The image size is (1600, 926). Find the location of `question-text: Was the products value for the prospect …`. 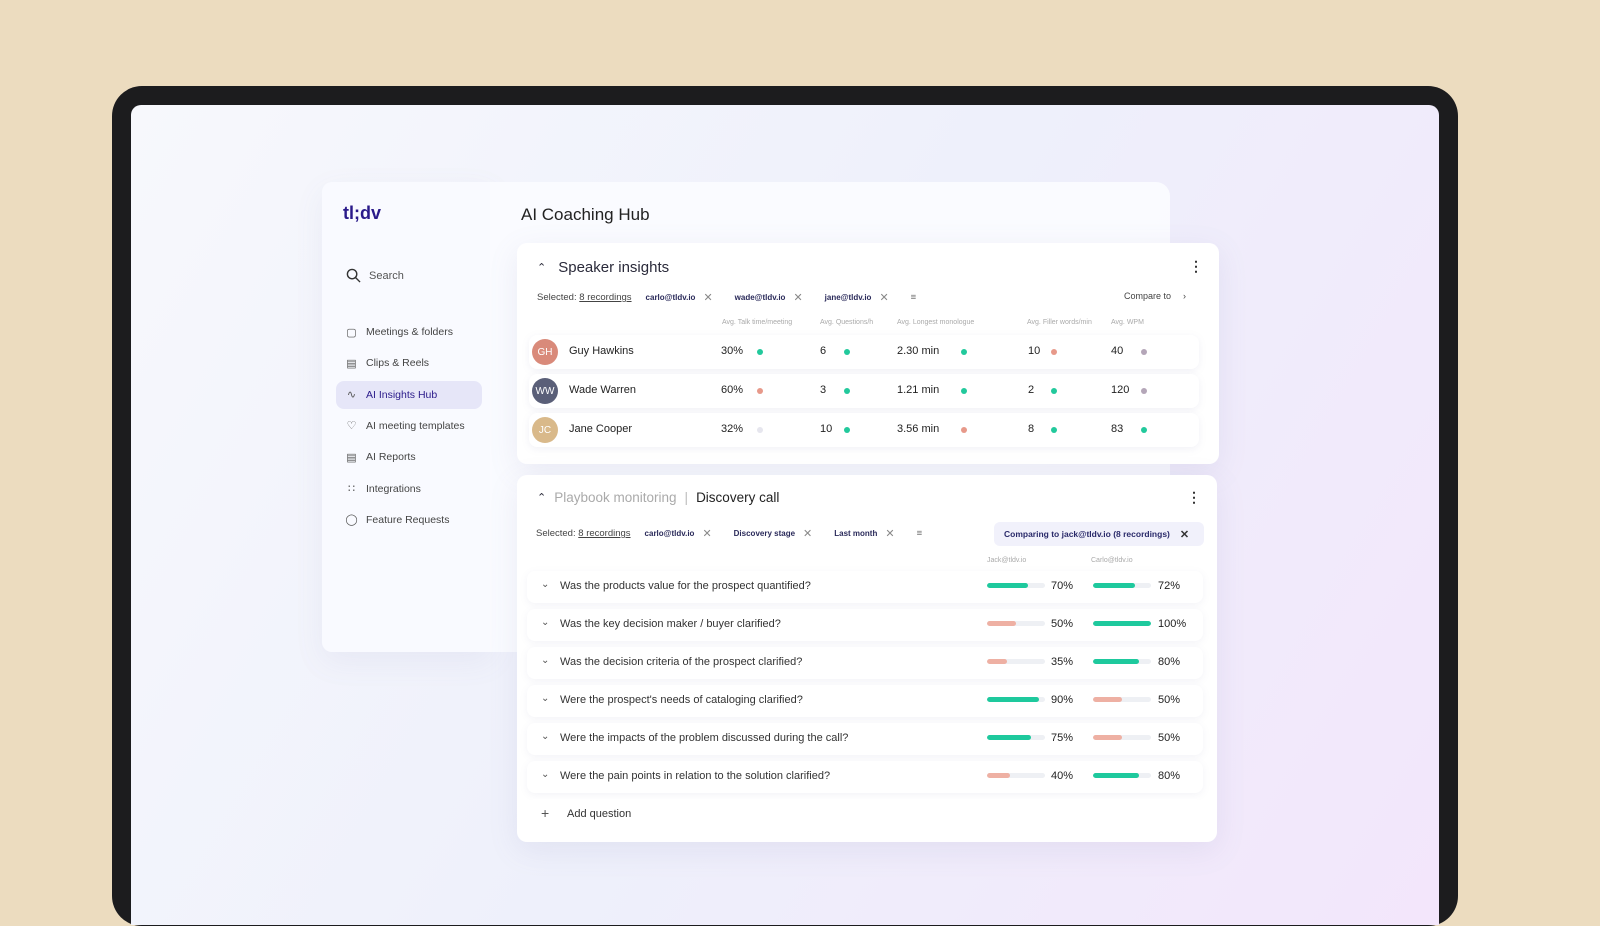

question-text: Was the products value for the prospect … is located at coordinates (685, 586).